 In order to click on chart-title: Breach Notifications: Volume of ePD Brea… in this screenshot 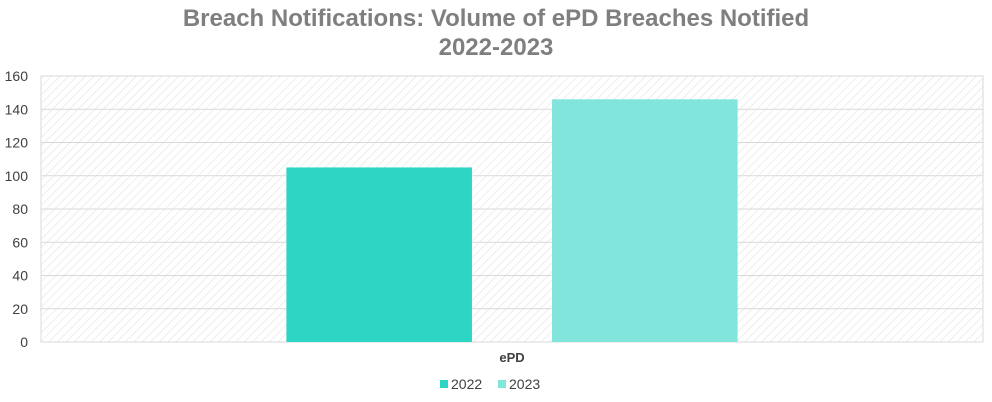, I will do `click(496, 33)`.